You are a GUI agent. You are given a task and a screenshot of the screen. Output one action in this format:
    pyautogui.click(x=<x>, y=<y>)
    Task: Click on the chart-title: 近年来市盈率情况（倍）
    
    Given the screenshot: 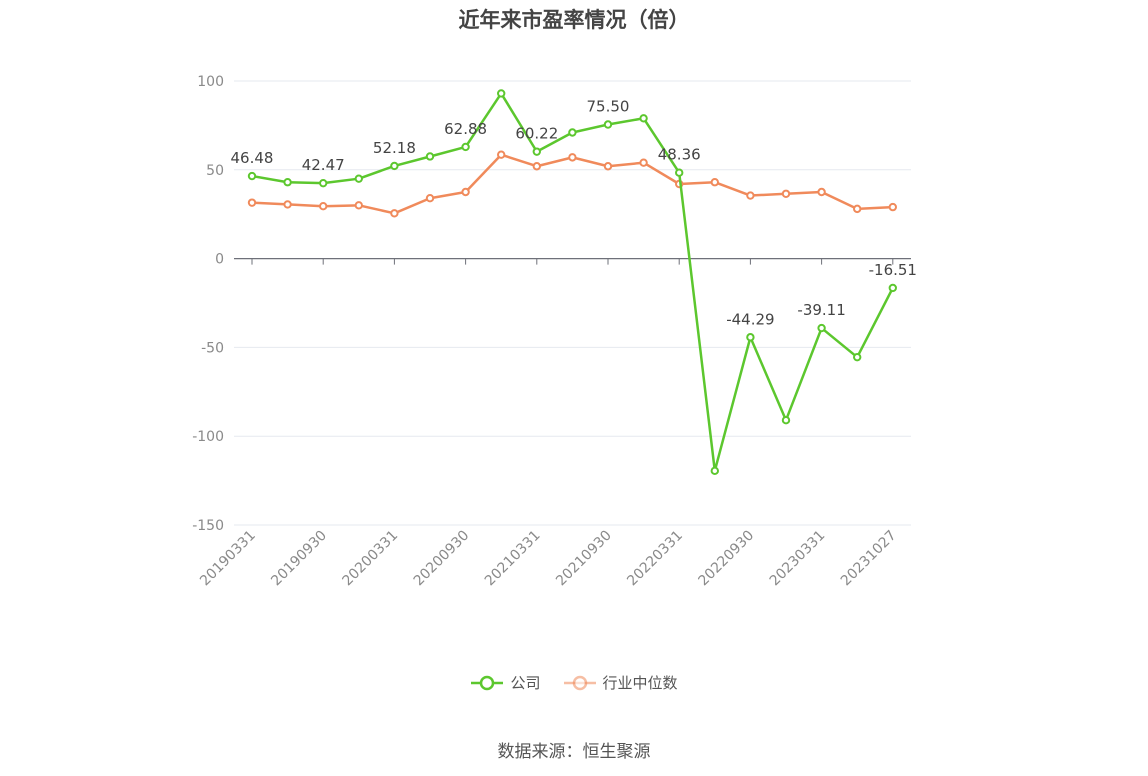 What is the action you would take?
    pyautogui.click(x=574, y=20)
    